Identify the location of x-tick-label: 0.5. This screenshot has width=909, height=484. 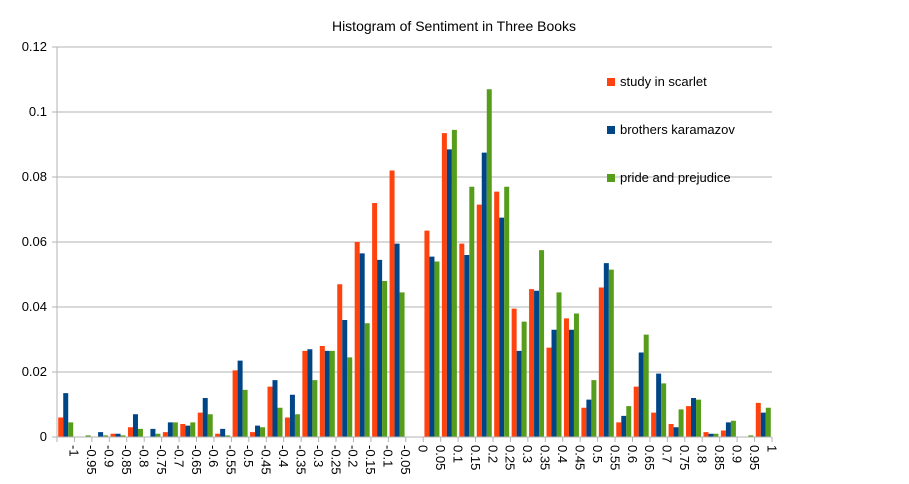
(597, 454).